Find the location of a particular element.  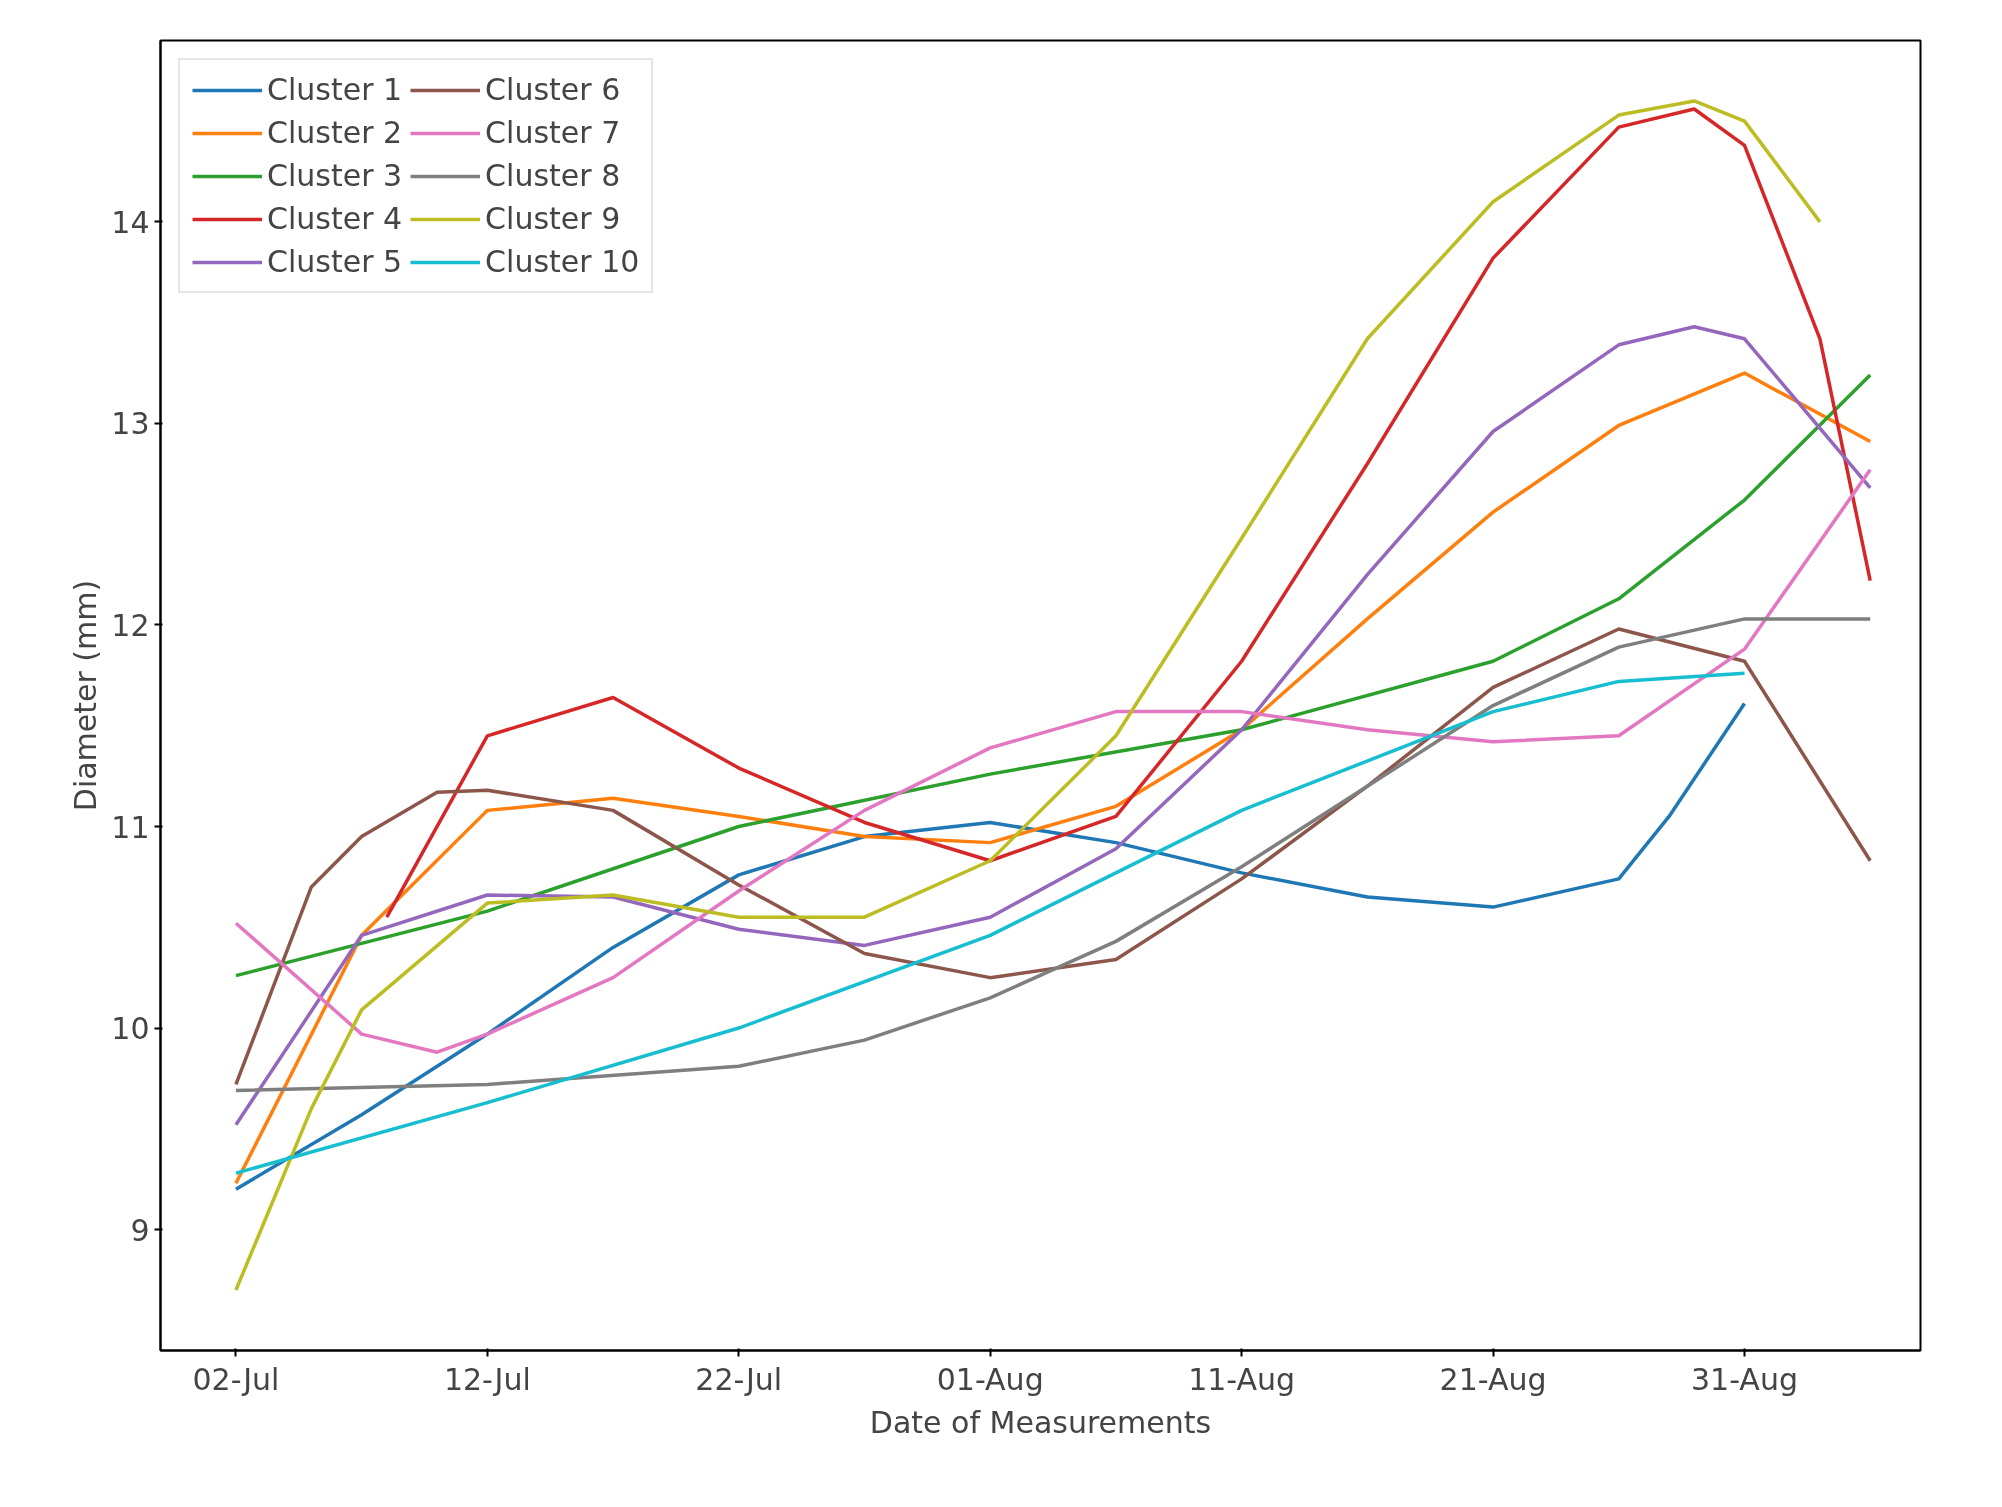

x-tick-label: 22-Jul is located at coordinates (739, 1379).